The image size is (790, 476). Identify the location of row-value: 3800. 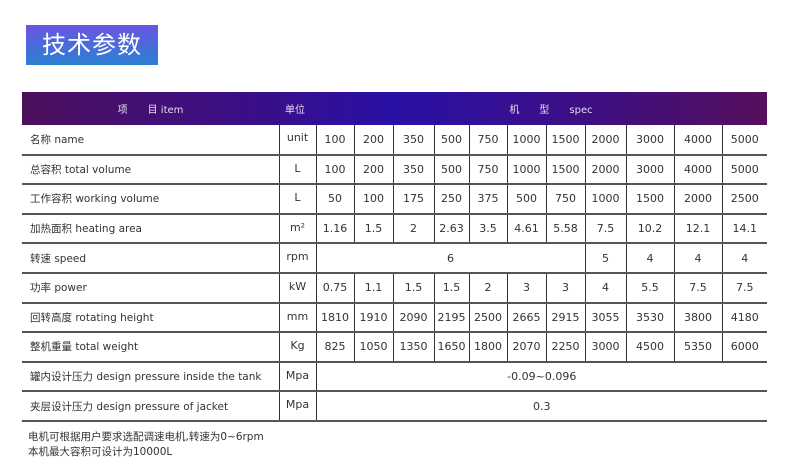
(697, 318).